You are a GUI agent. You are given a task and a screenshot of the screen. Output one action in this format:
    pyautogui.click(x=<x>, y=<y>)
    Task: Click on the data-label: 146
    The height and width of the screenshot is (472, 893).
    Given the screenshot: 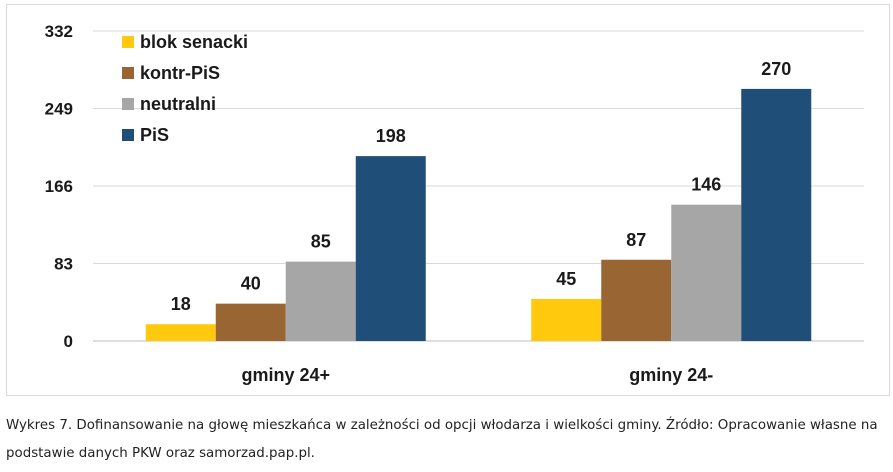 What is the action you would take?
    pyautogui.click(x=706, y=185)
    